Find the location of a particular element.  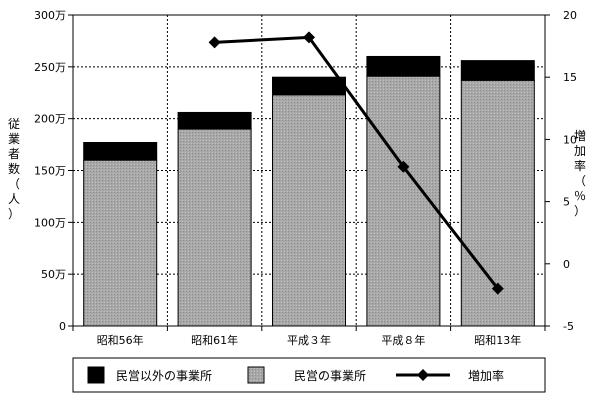

legend-label-growth: 増加率 is located at coordinates (486, 375).